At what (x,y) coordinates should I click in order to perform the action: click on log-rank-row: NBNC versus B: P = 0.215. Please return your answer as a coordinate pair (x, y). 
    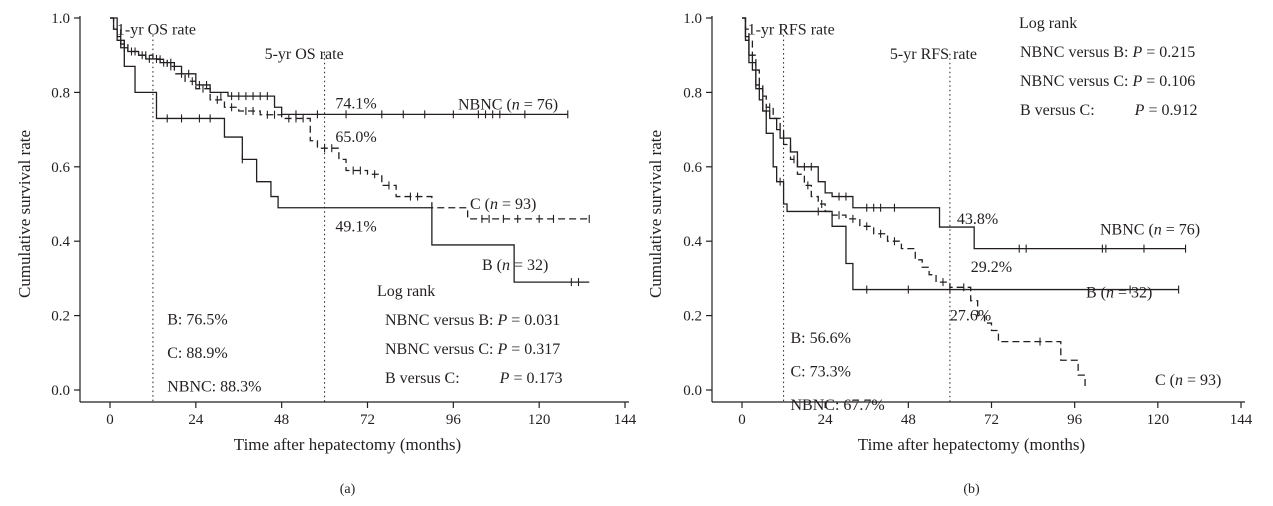
    Looking at the image, I should click on (1107, 52).